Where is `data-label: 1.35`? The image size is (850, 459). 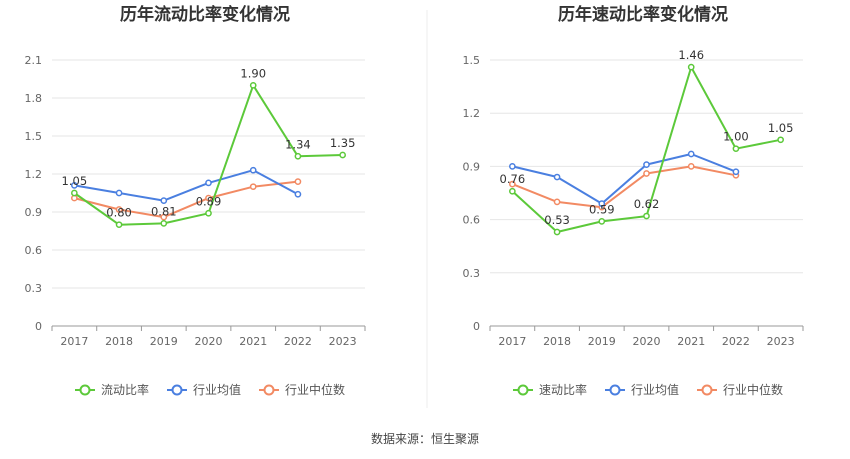
data-label: 1.35 is located at coordinates (343, 143).